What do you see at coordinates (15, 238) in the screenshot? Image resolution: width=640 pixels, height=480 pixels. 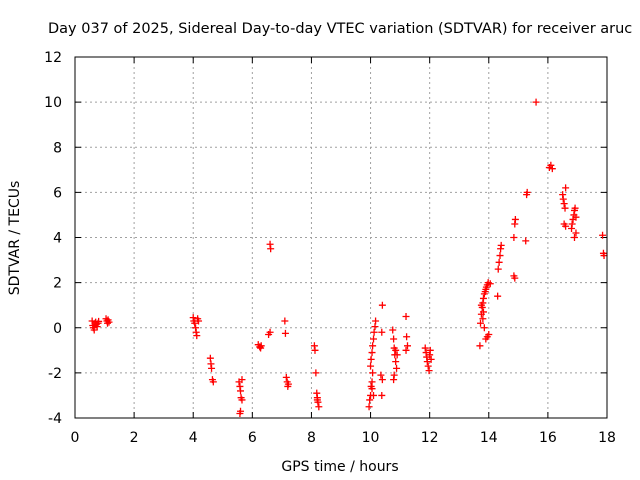 I see `y-axis-label: SDTVAR / TECUs` at bounding box center [15, 238].